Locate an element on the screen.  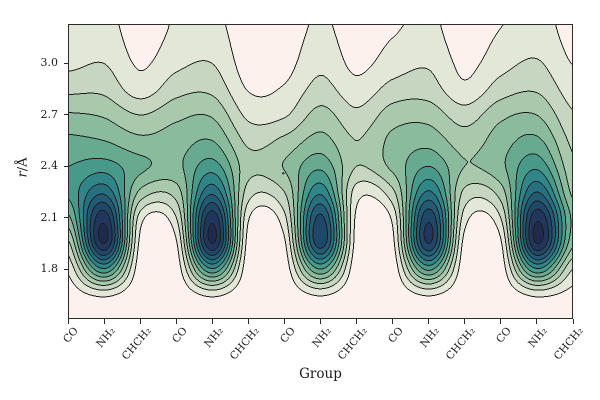
x-axis-label: Group is located at coordinates (320, 374).